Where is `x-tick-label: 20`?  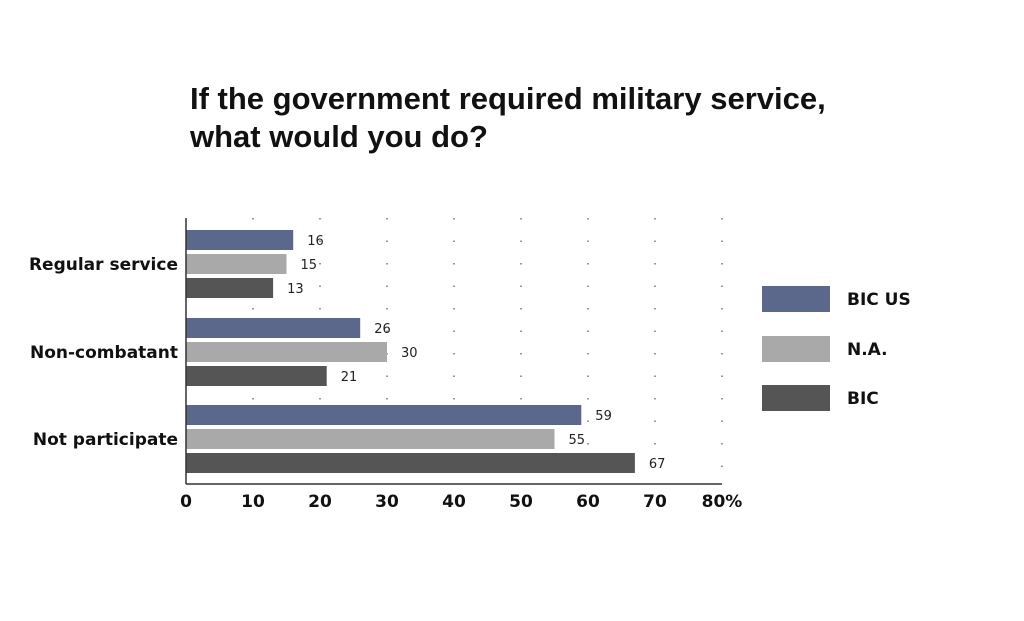
x-tick-label: 20 is located at coordinates (320, 502).